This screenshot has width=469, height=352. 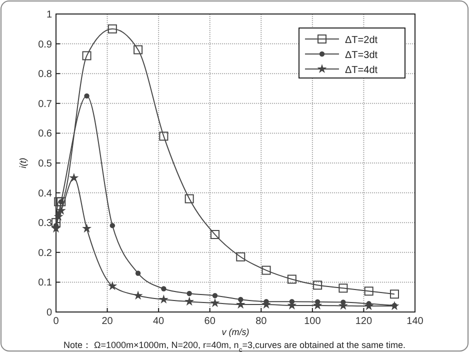 What do you see at coordinates (159, 321) in the screenshot?
I see `x-tick-label: 40` at bounding box center [159, 321].